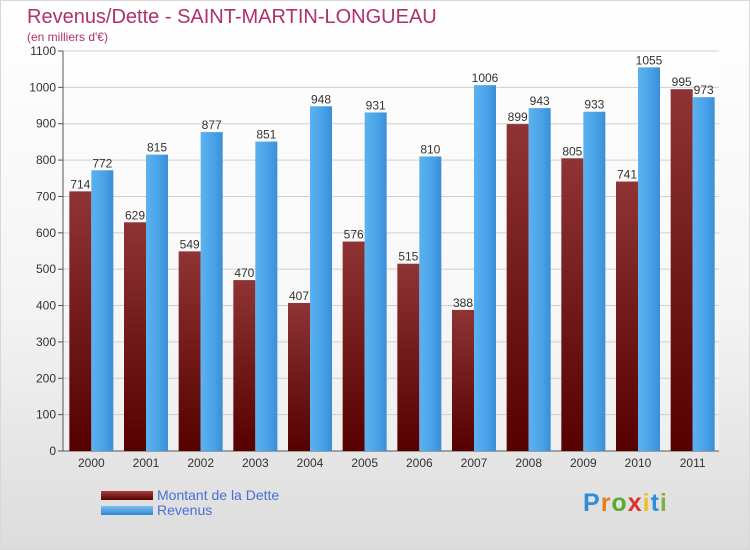  I want to click on x-tick-label: 2010, so click(638, 463).